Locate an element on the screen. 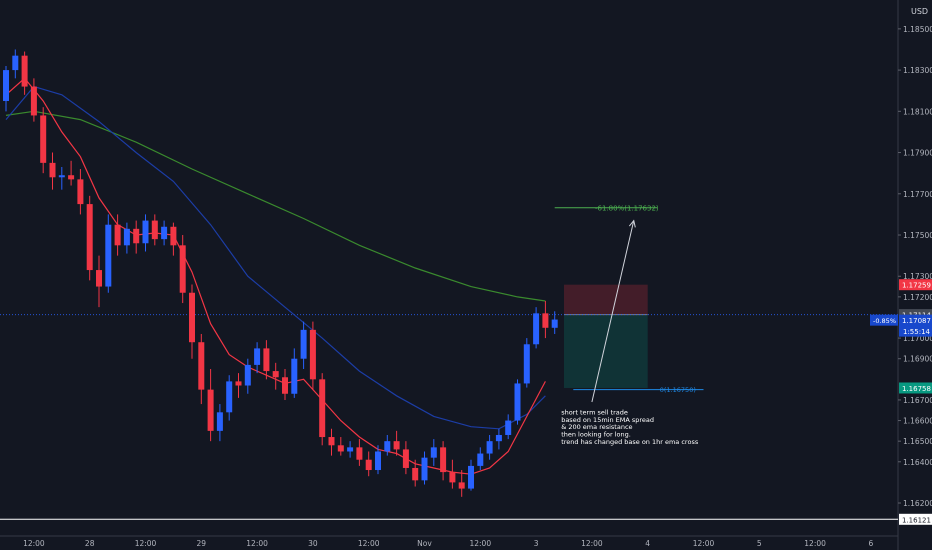 The image size is (932, 550). hline-price-label-bg is located at coordinates (915, 519).